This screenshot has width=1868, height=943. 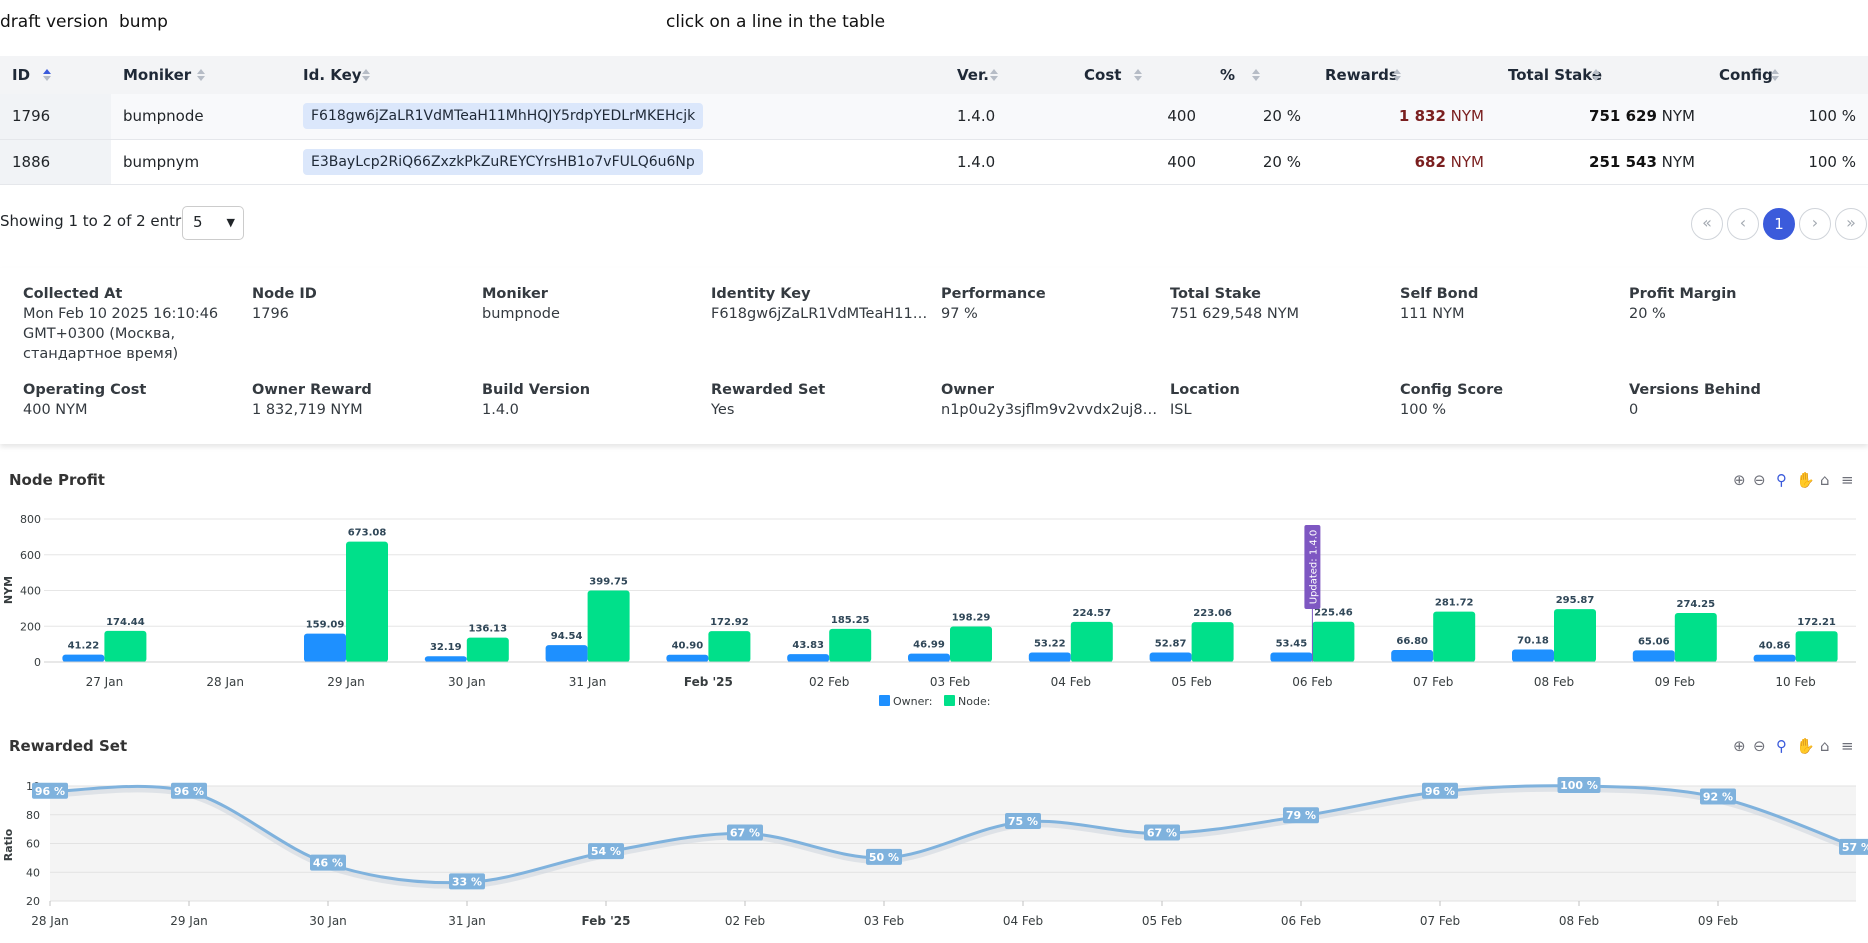 What do you see at coordinates (1815, 224) in the screenshot?
I see `next-page-icon: ›` at bounding box center [1815, 224].